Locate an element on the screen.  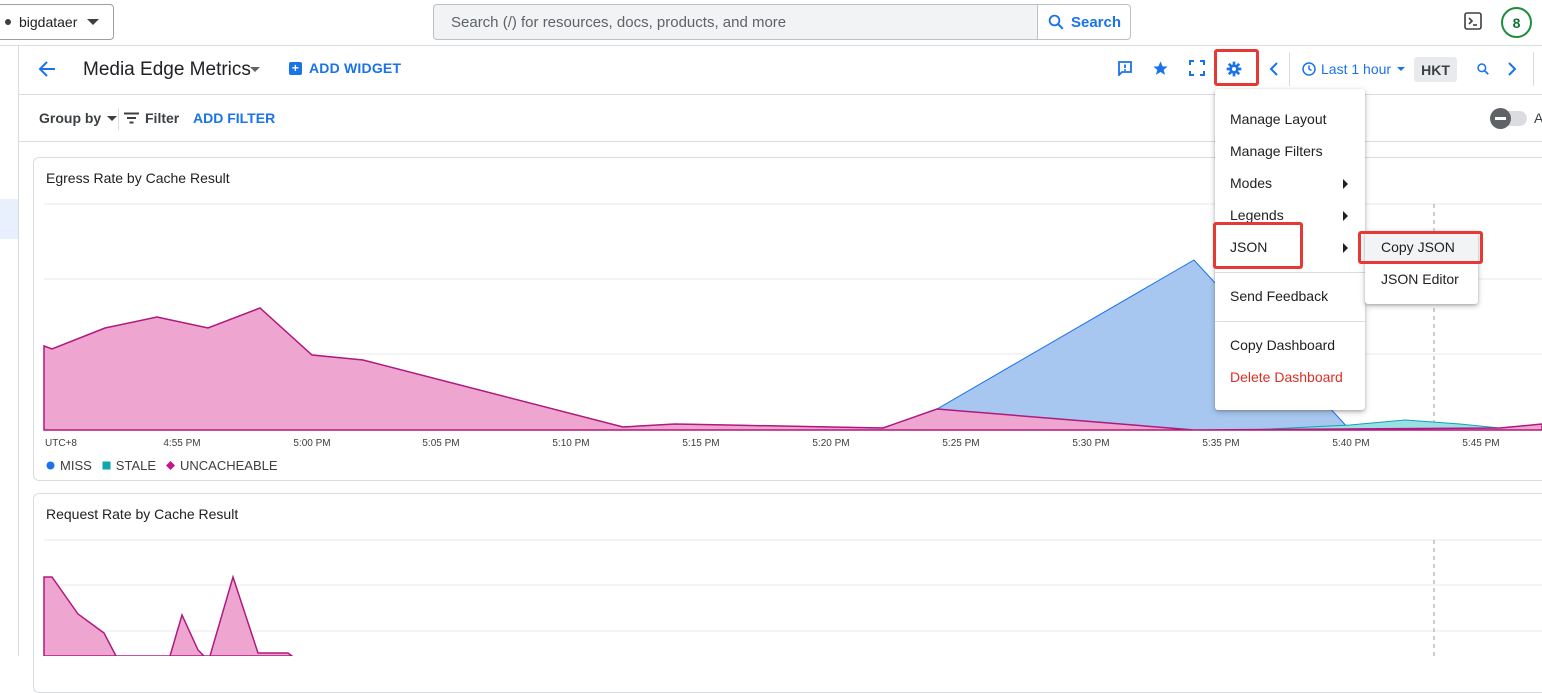
toggle-switch is located at coordinates (1508, 118).